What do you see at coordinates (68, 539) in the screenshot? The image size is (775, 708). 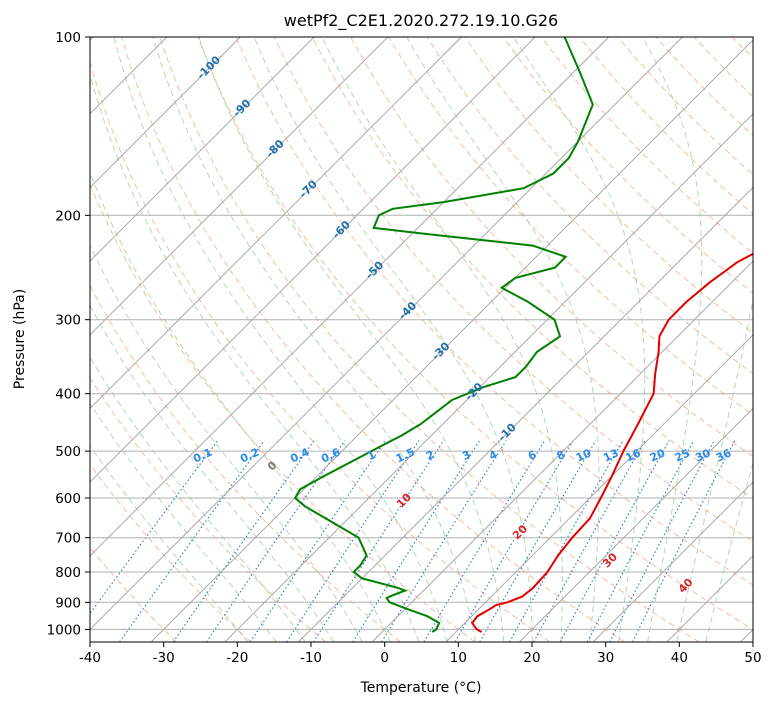 I see `y-tick-label: 700` at bounding box center [68, 539].